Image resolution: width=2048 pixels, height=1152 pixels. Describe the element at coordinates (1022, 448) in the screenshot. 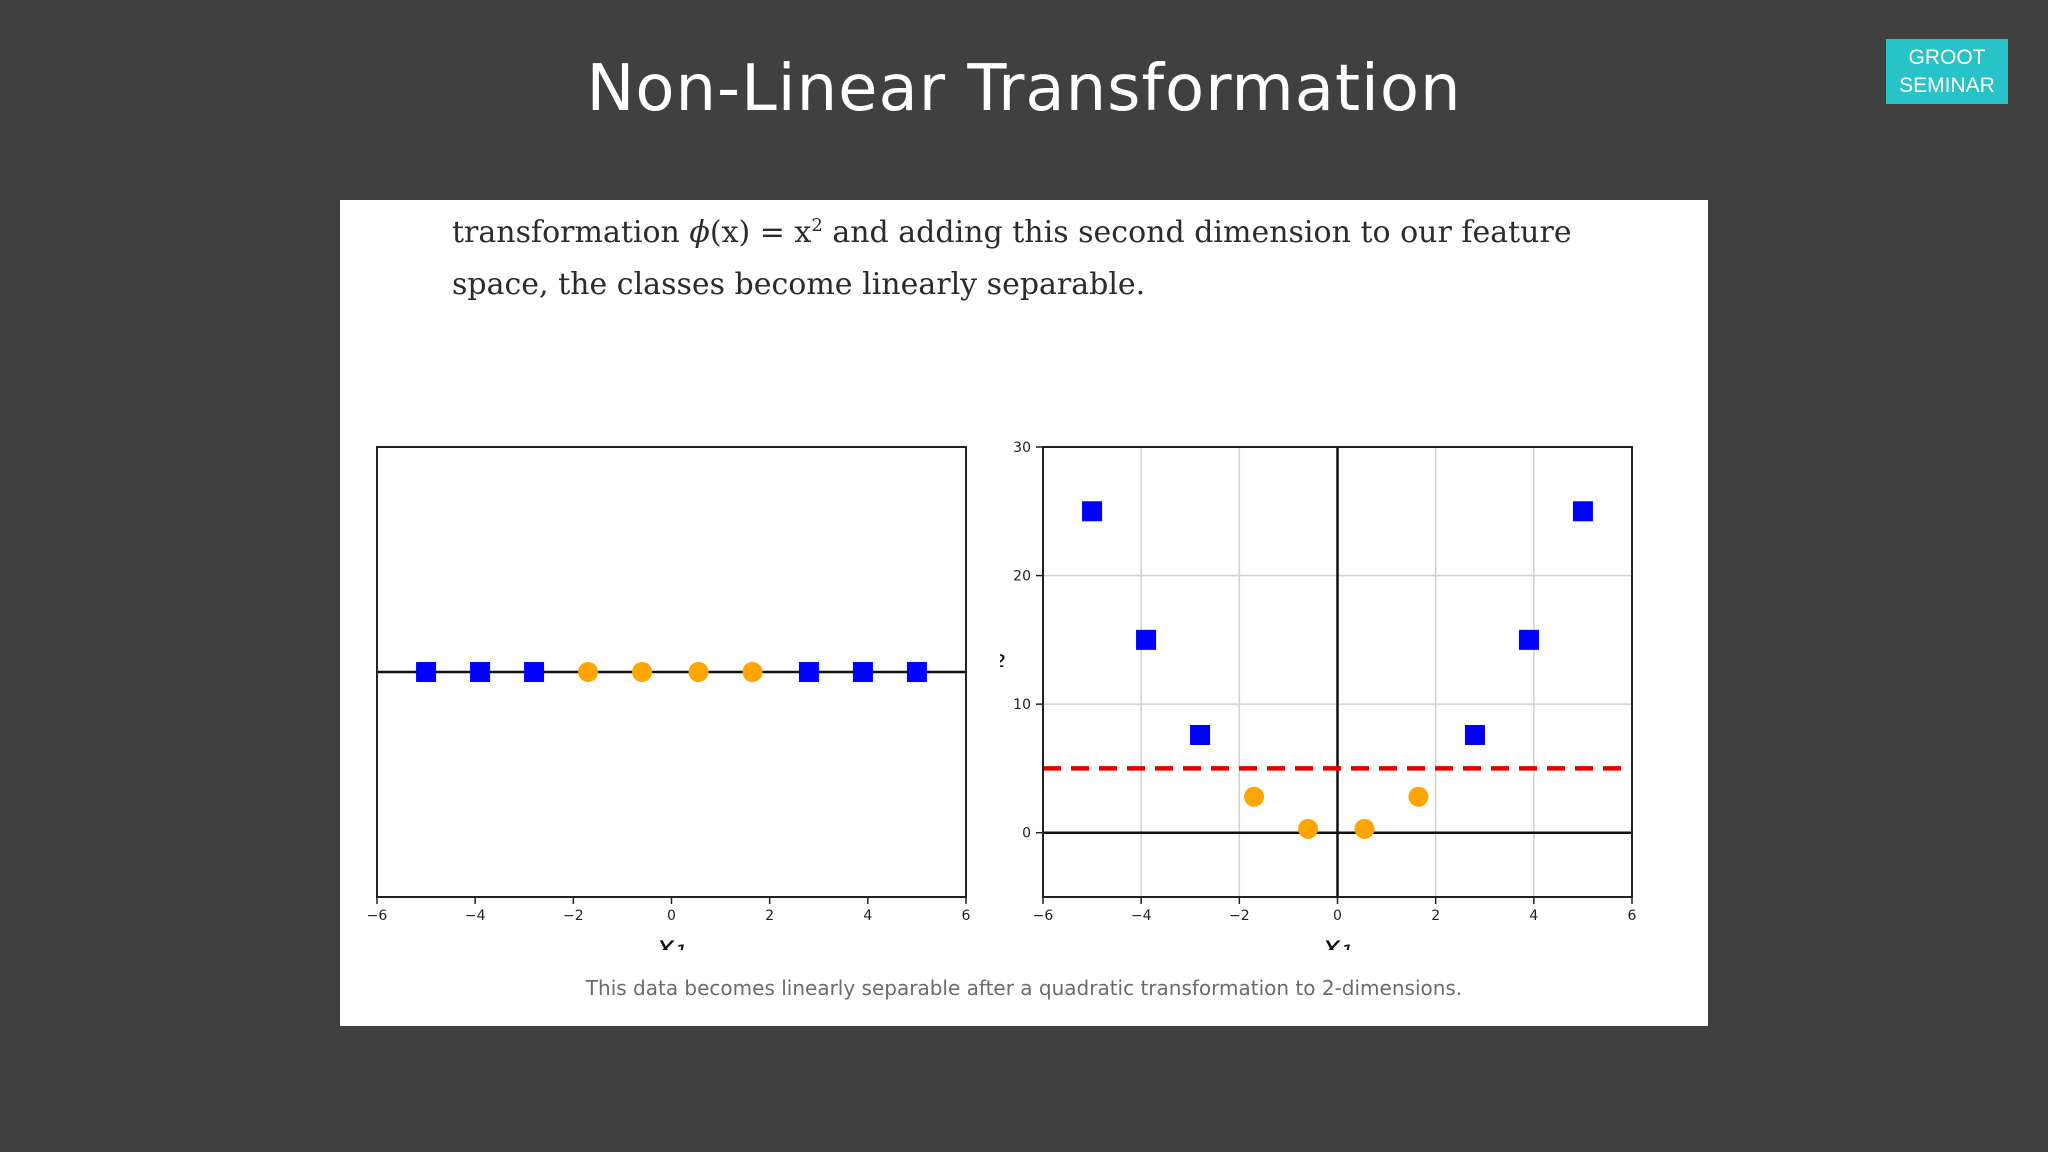

I see `chart2-ytick-label-3: 30` at that location.